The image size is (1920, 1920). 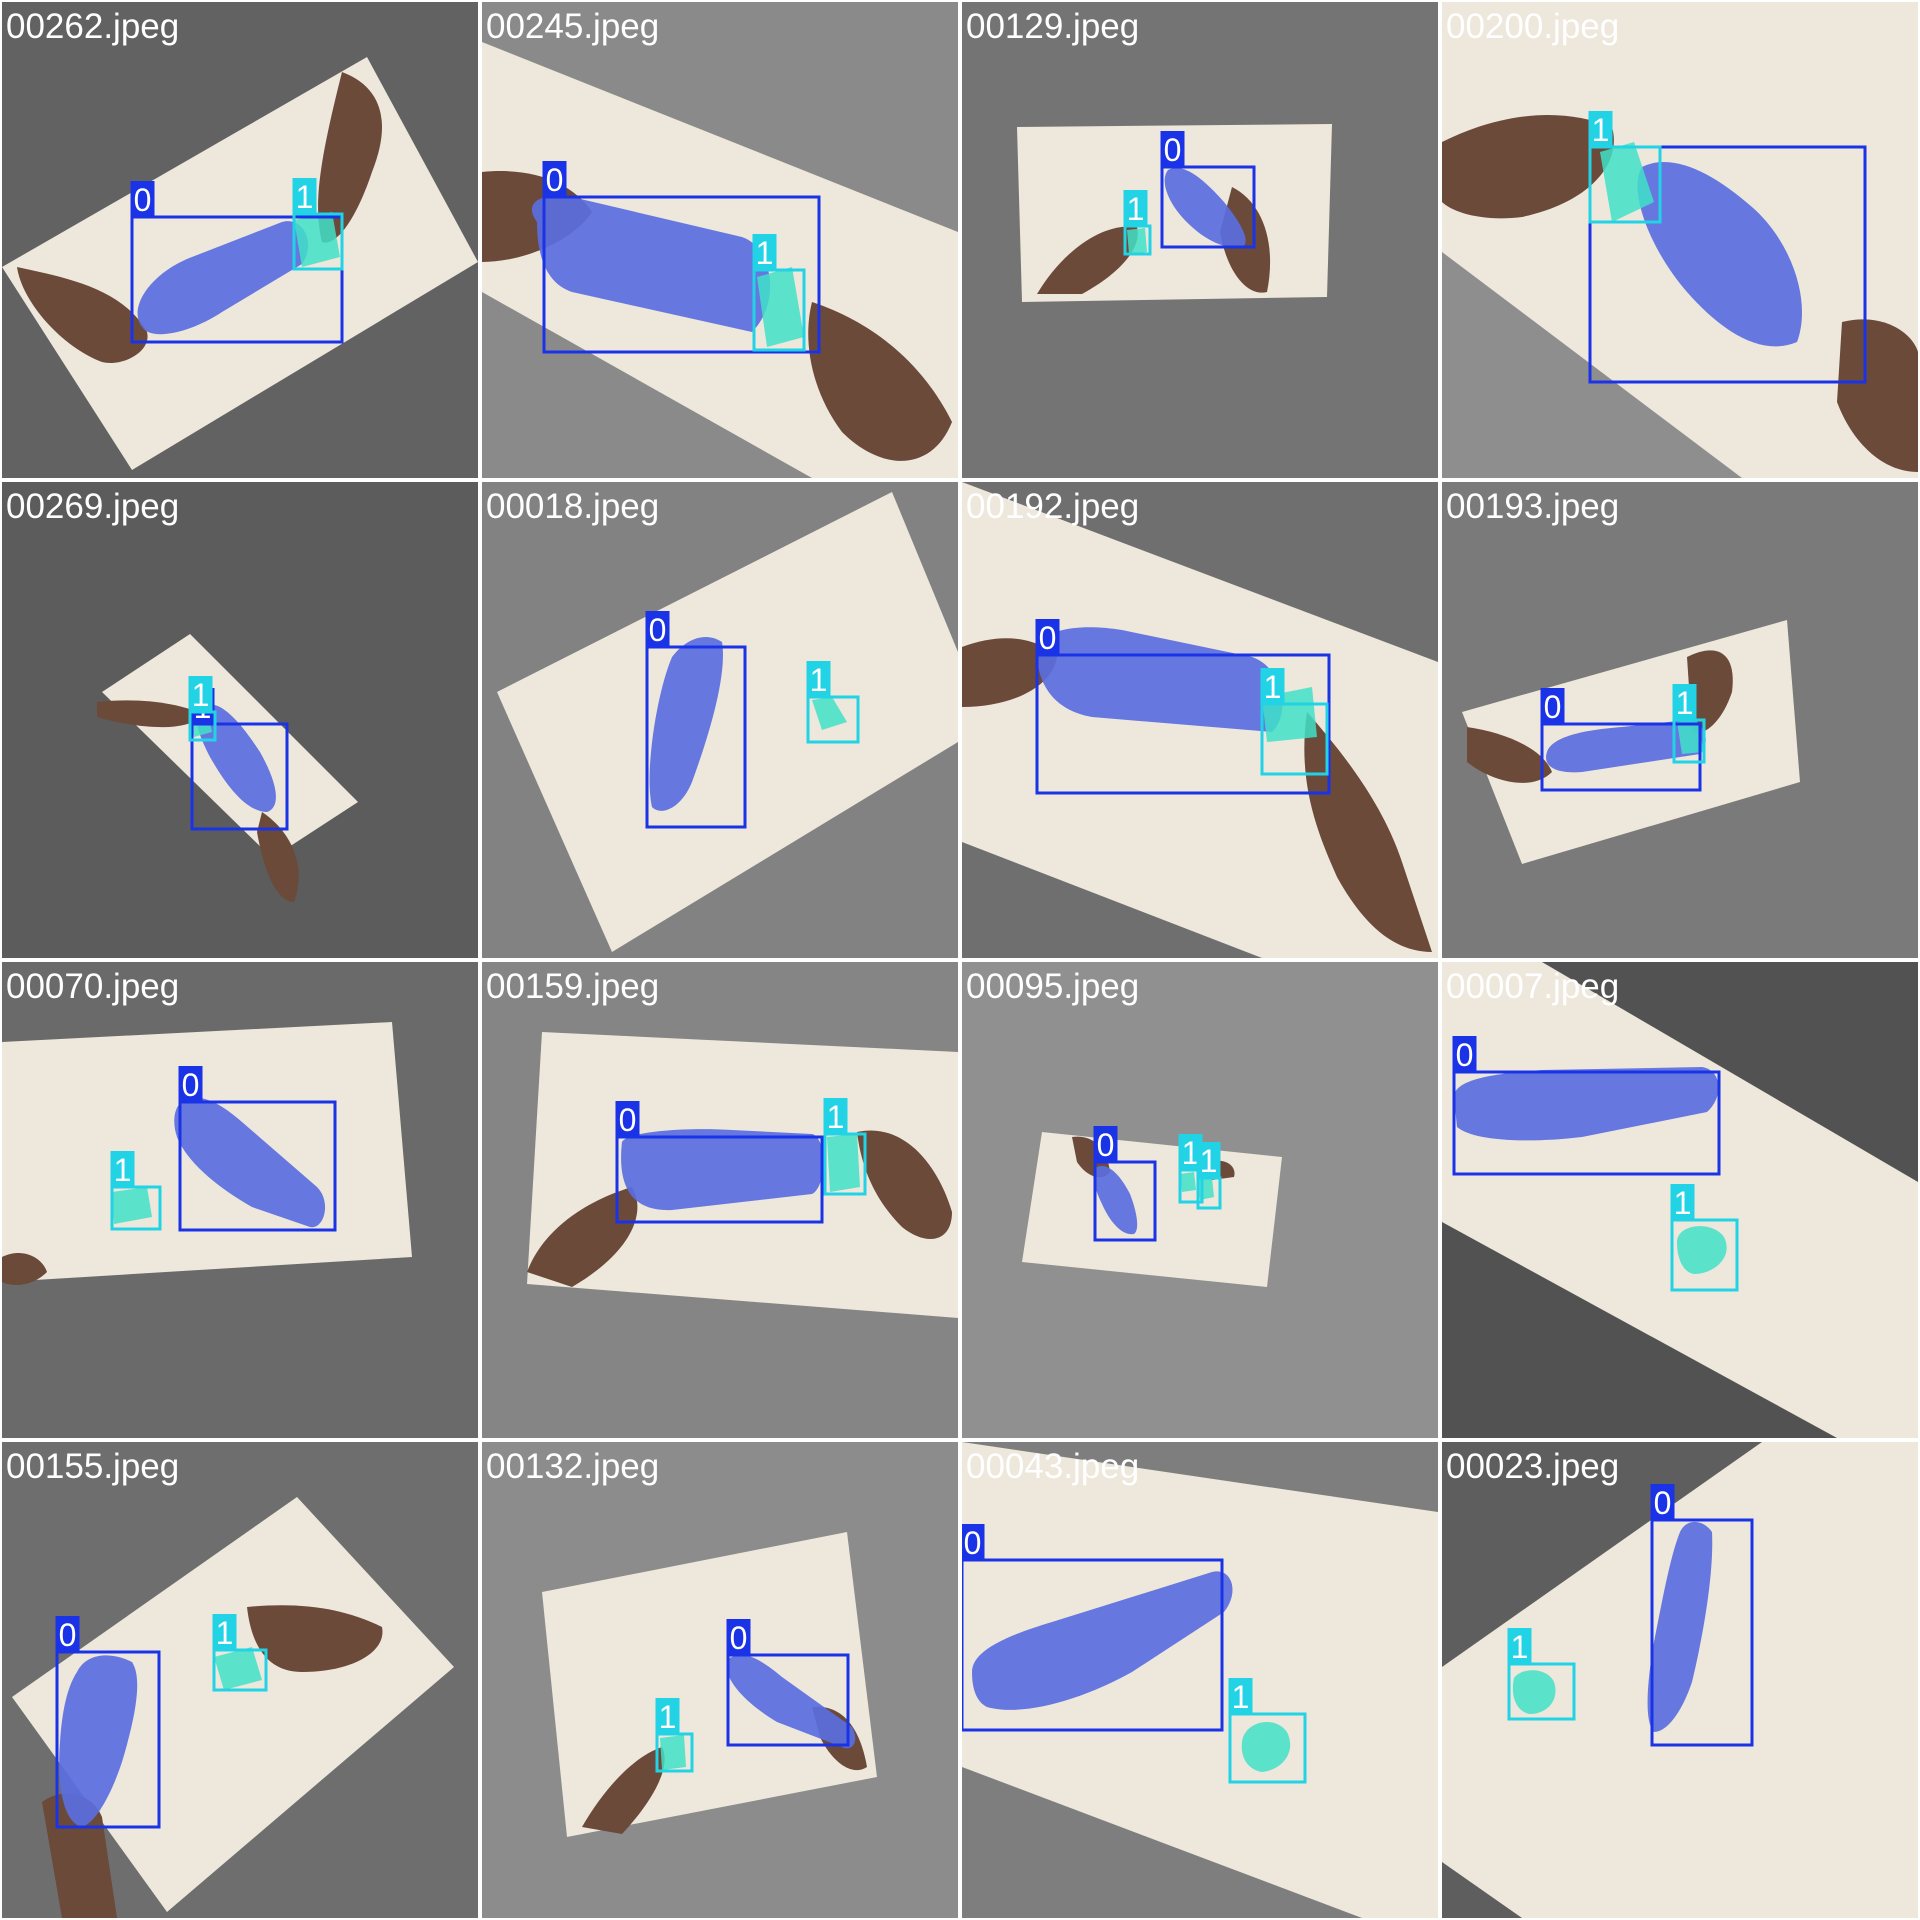 I want to click on tile-filename: 00070.jpeg, so click(x=93, y=986).